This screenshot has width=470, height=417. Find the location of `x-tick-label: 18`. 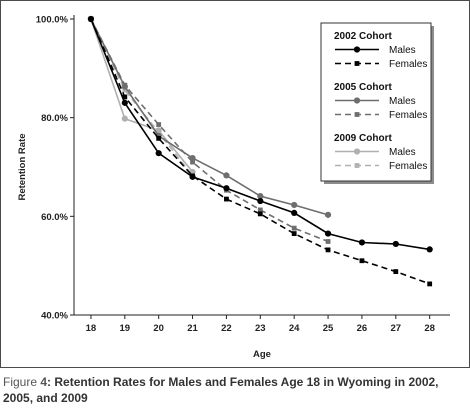

x-tick-label: 18 is located at coordinates (91, 328).